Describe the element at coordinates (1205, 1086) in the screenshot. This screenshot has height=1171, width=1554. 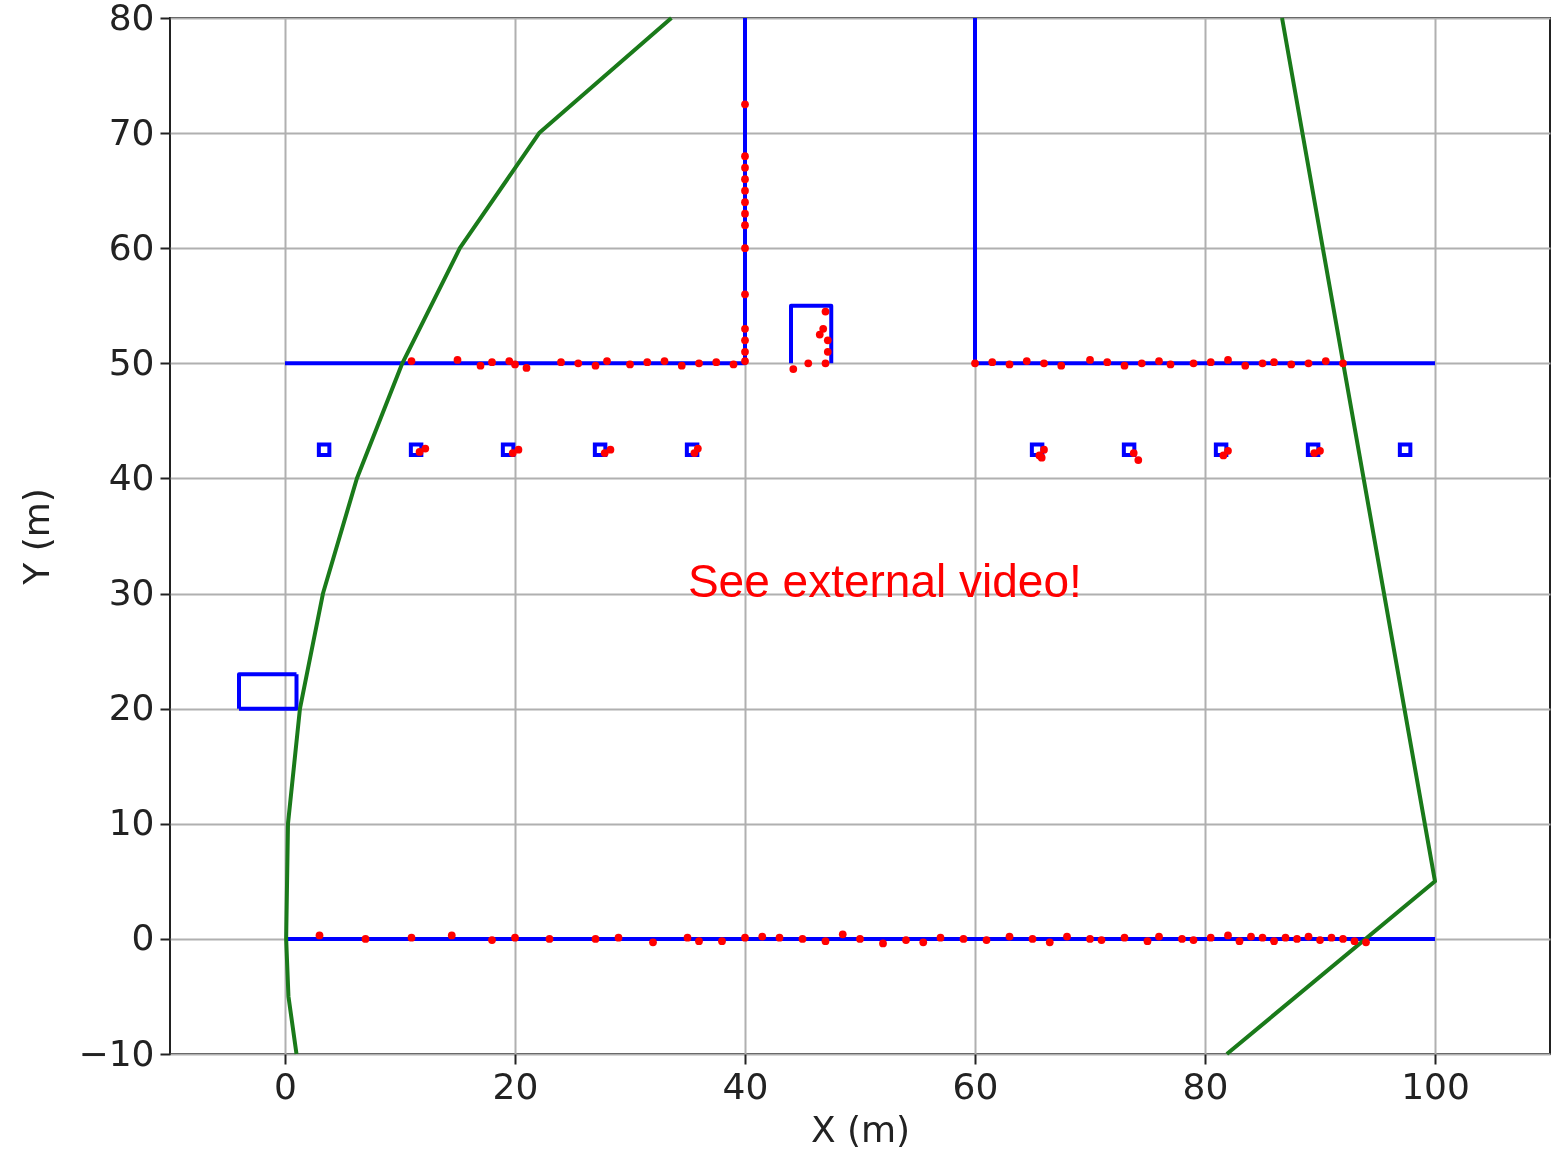
I see `x-tick-label: 80` at that location.